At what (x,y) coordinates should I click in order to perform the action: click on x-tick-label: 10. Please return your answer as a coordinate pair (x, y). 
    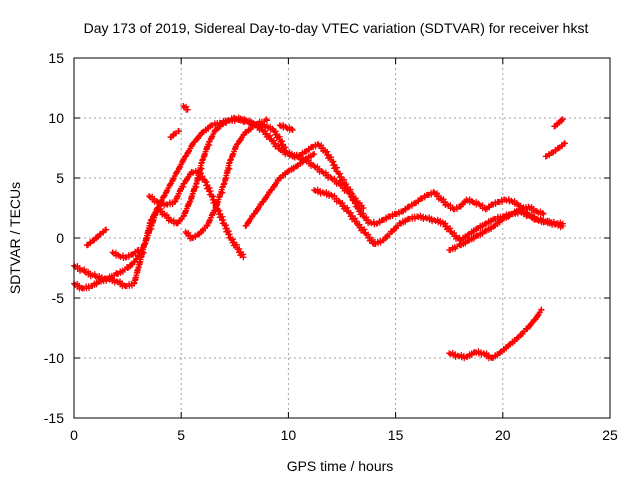
    Looking at the image, I should click on (289, 435).